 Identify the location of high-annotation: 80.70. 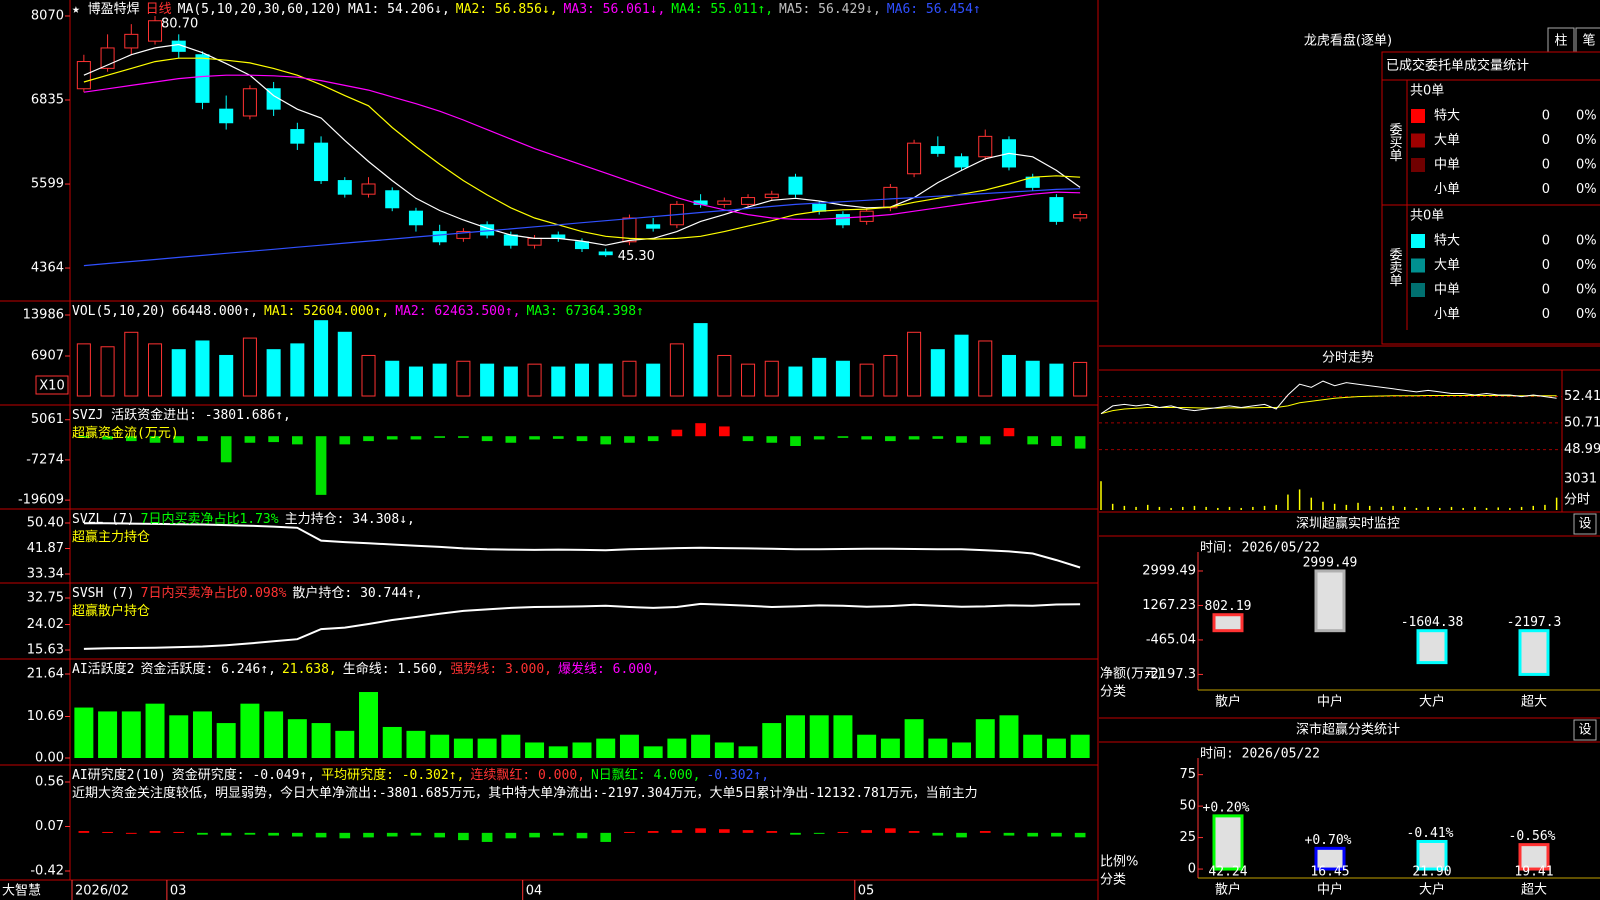
(179, 23).